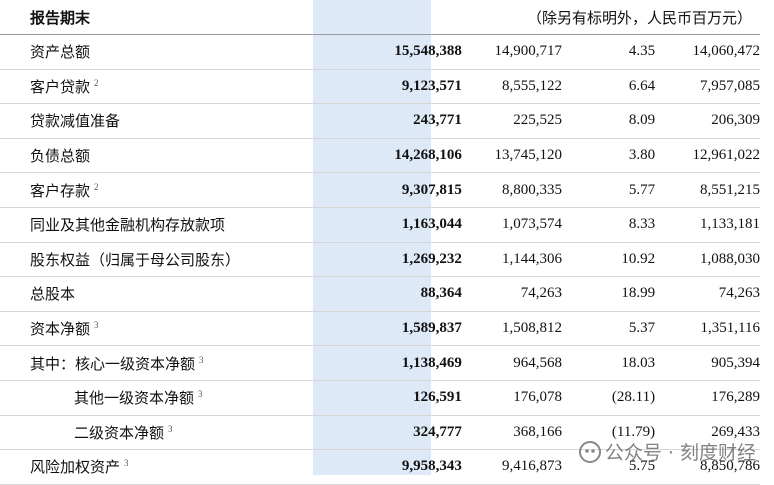  Describe the element at coordinates (60, 53) in the screenshot. I see `row-label: 资产总额` at that location.